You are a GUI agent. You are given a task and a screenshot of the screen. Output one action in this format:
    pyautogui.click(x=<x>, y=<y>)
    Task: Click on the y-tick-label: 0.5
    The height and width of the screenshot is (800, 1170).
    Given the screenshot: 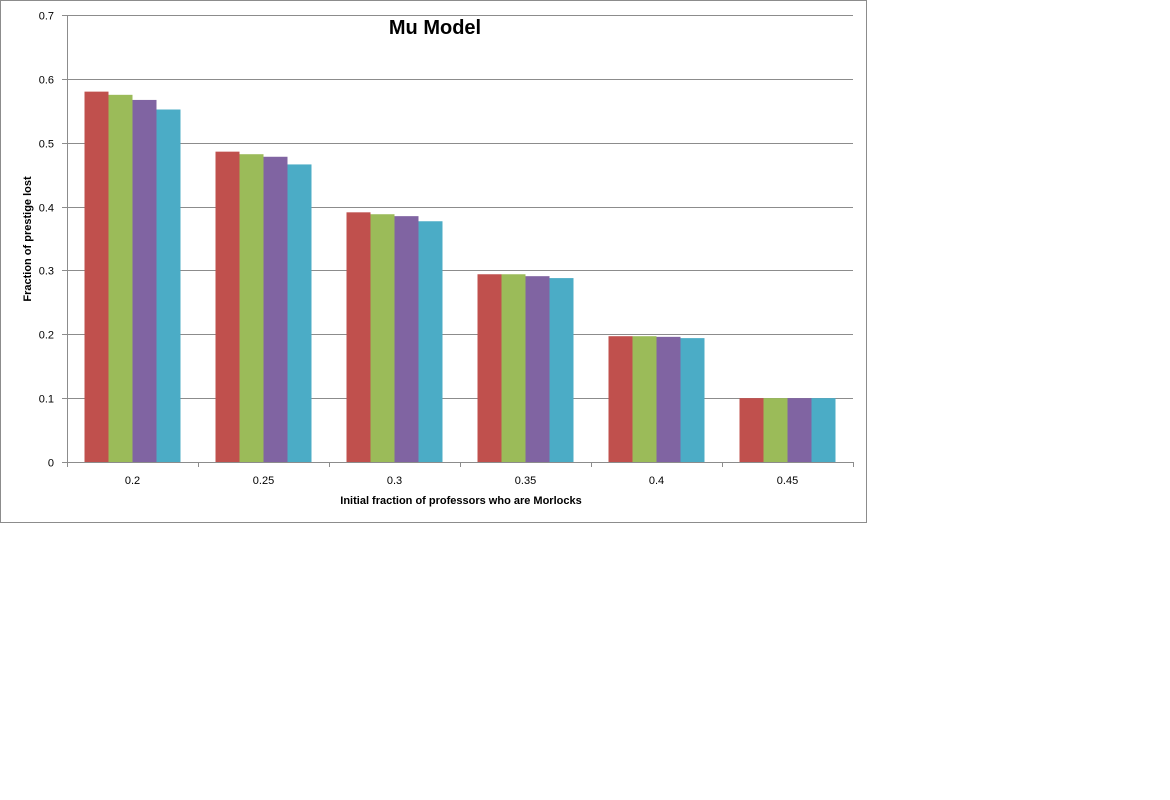 What is the action you would take?
    pyautogui.click(x=46, y=145)
    